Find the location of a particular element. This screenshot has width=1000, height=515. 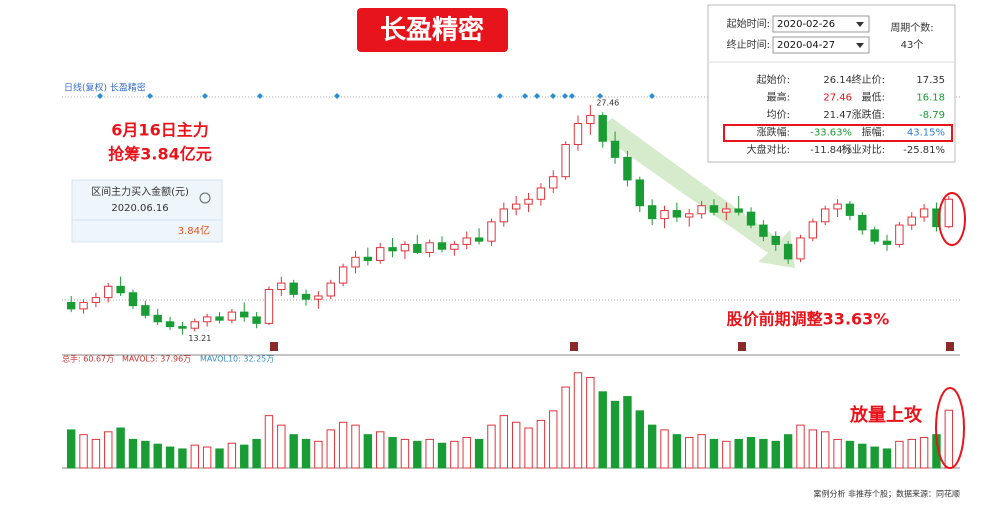

panel-label: 涨跌值: is located at coordinates (868, 114).